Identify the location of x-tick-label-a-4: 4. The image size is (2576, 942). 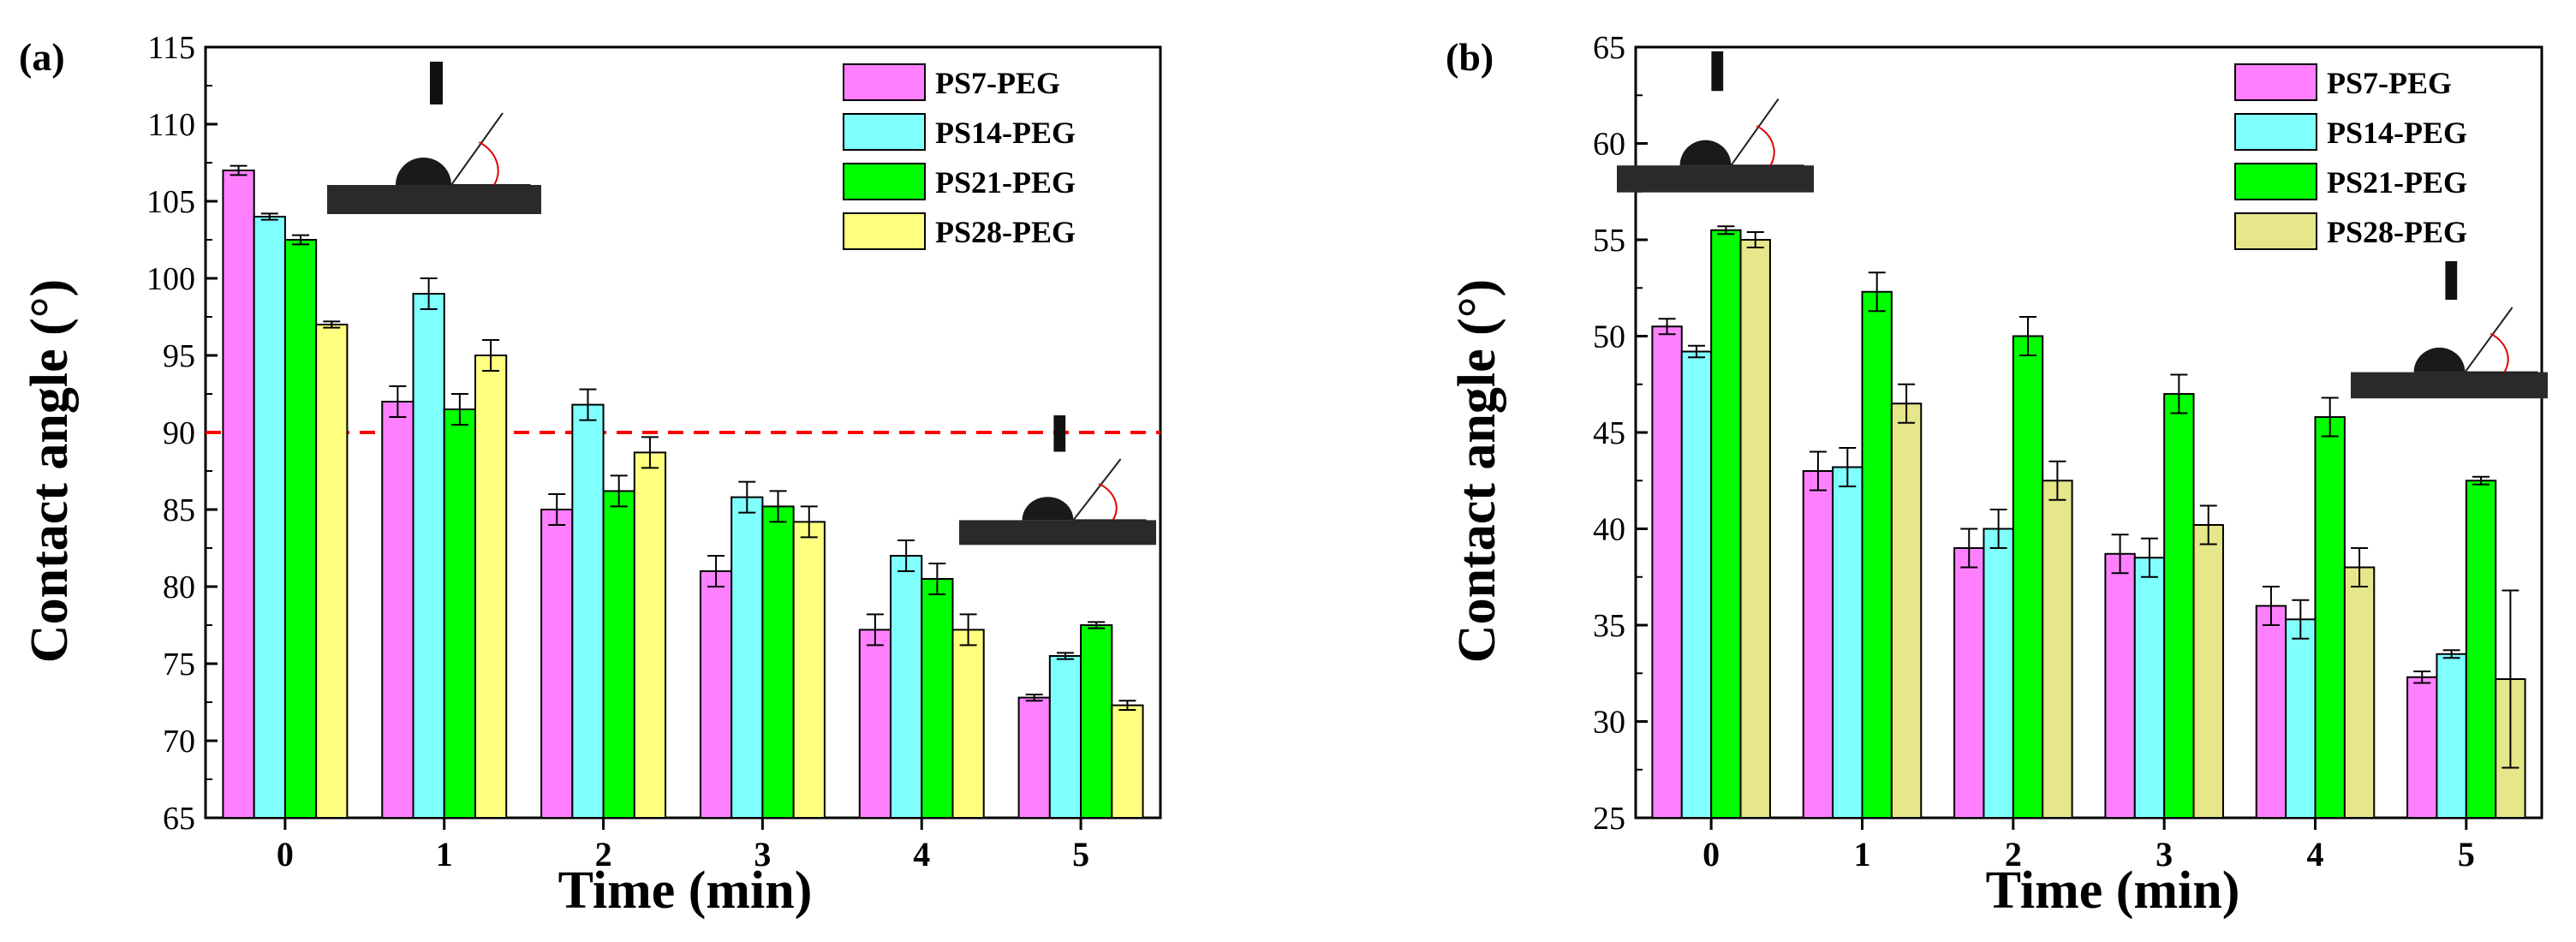
(921, 854).